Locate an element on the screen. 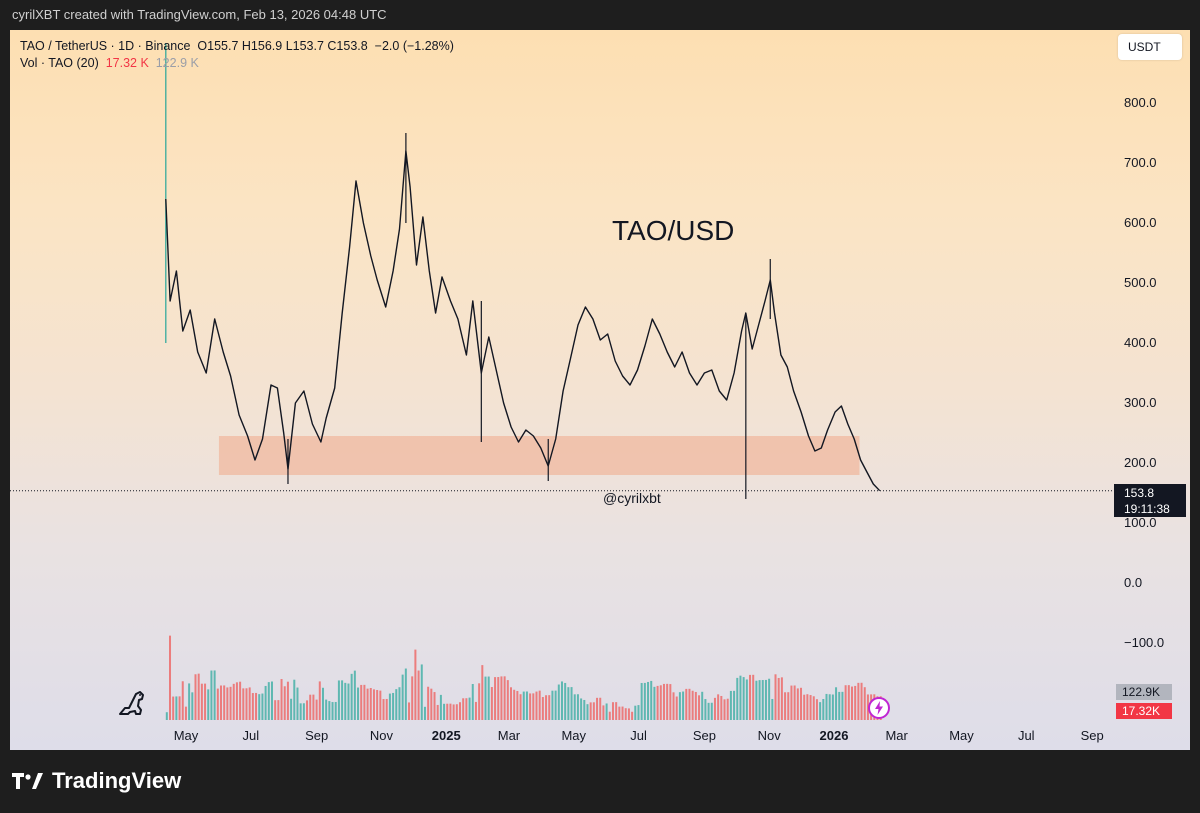  time-axis-label: Jul is located at coordinates (250, 735).